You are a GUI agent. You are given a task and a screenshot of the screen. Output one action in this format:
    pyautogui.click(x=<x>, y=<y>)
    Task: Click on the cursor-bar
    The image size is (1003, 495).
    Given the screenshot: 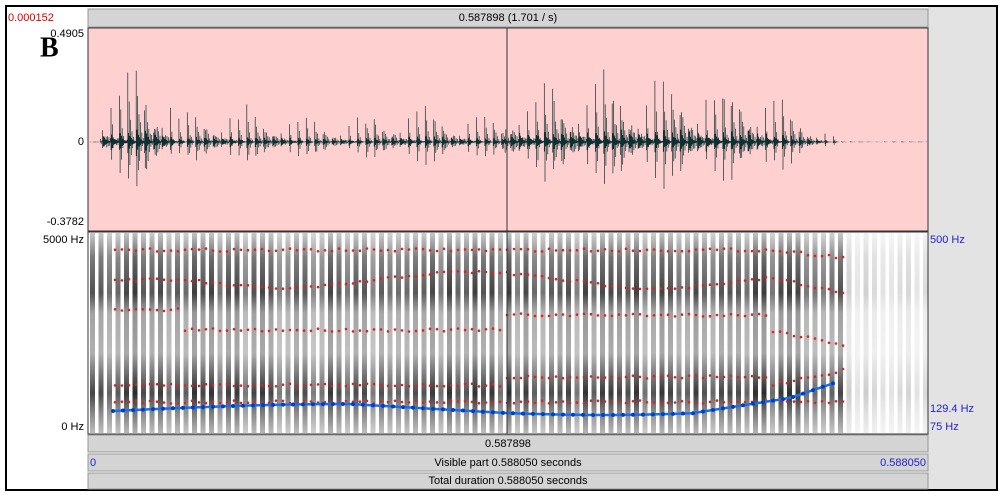 What is the action you would take?
    pyautogui.click(x=508, y=443)
    